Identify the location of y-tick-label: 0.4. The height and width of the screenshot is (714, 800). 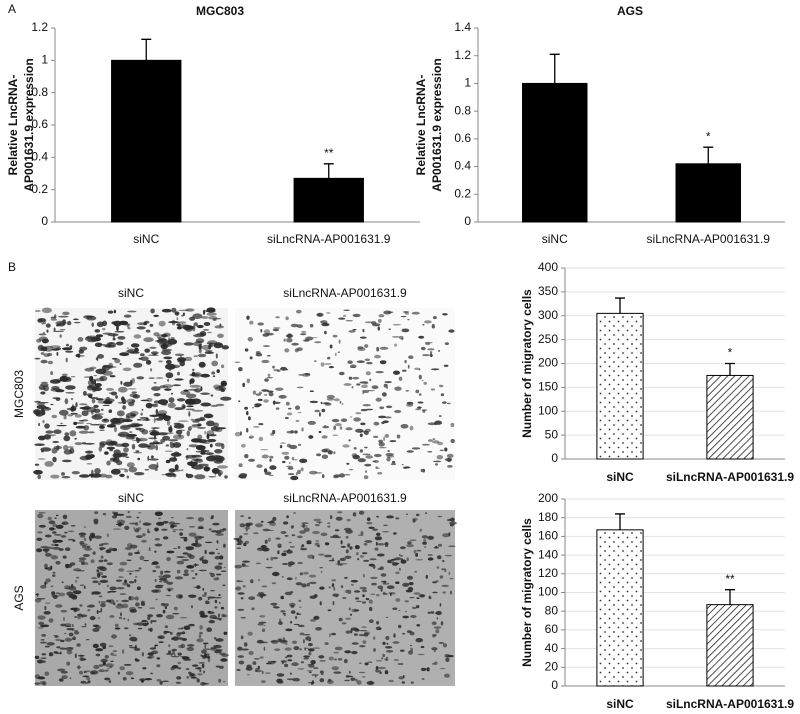
(39, 157).